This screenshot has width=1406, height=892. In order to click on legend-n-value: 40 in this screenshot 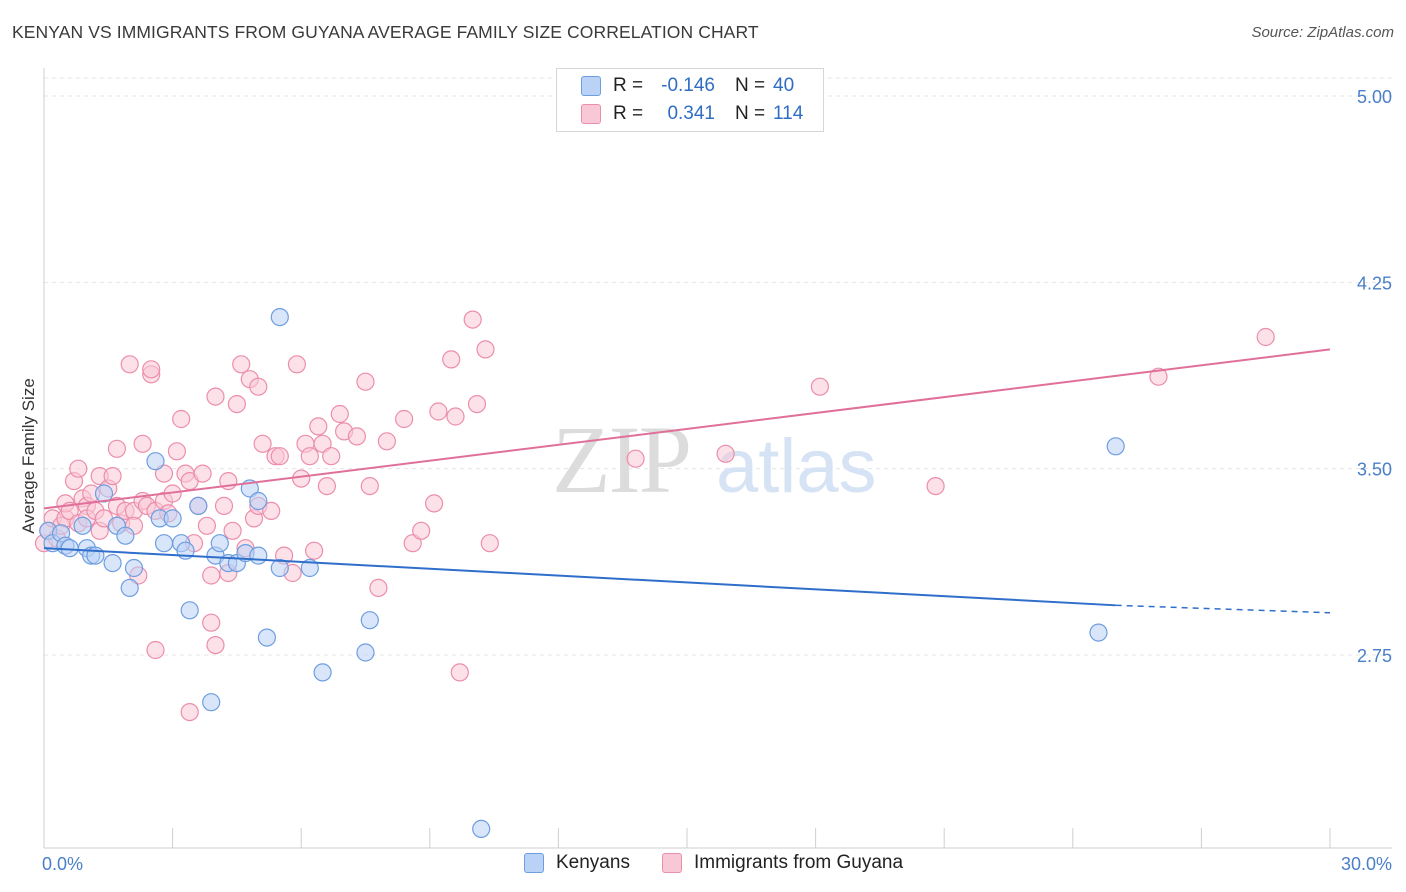, I will do `click(784, 85)`.